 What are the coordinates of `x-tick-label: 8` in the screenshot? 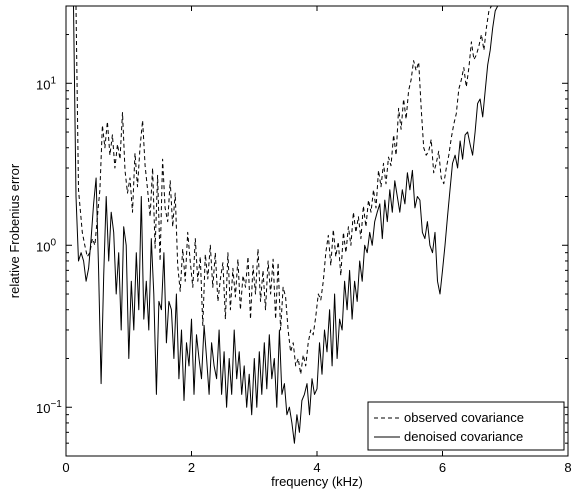 It's located at (567, 467).